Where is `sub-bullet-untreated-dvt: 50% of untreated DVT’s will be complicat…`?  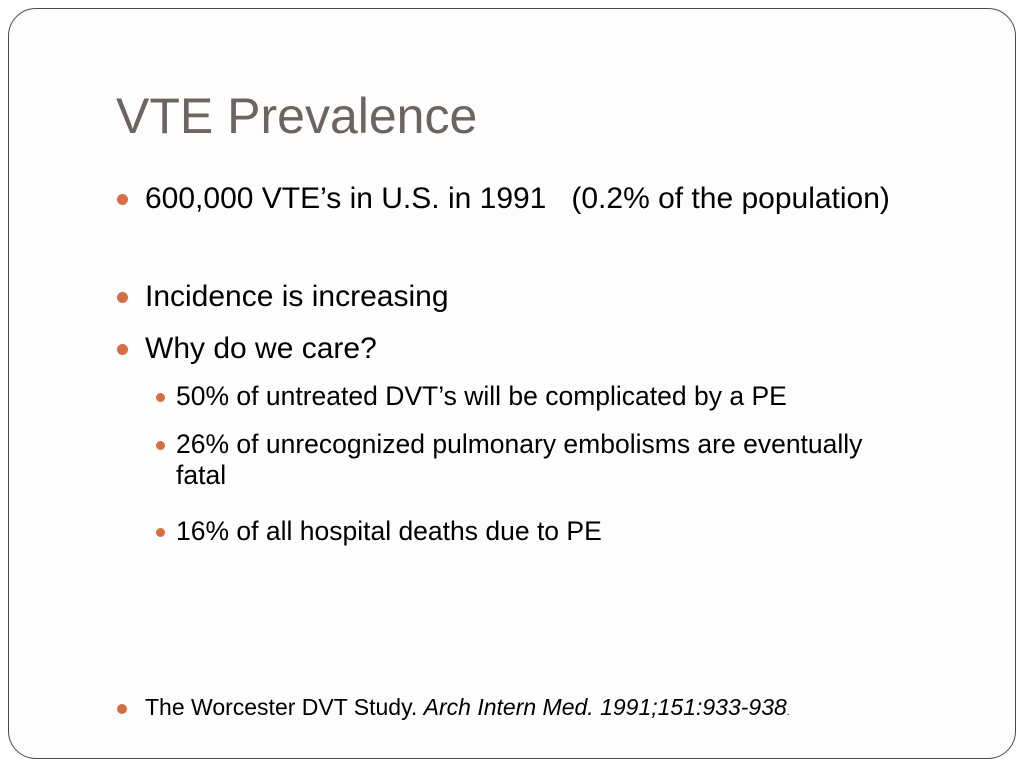 sub-bullet-untreated-dvt: 50% of untreated DVT’s will be complicat… is located at coordinates (566, 396).